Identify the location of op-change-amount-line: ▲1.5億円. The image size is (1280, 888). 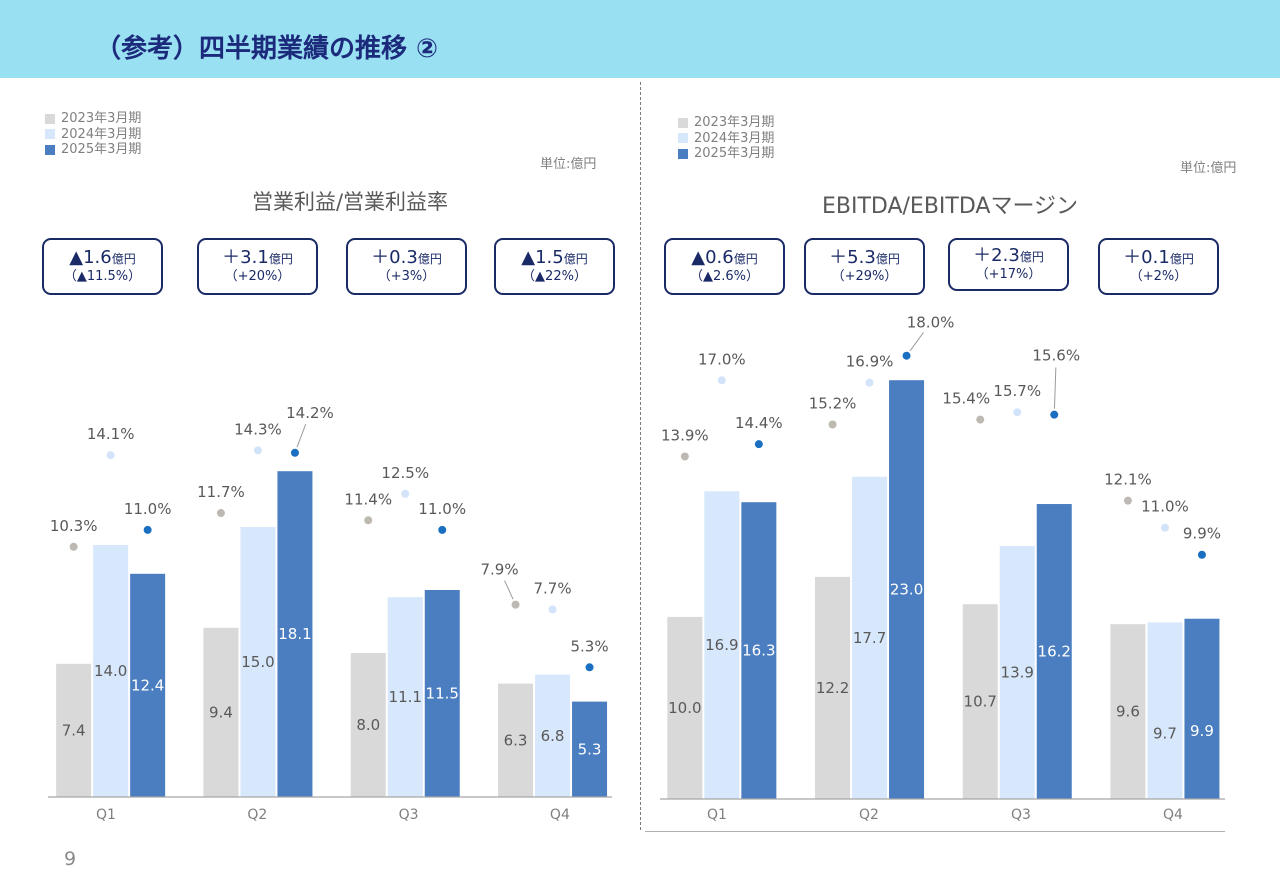
(554, 258).